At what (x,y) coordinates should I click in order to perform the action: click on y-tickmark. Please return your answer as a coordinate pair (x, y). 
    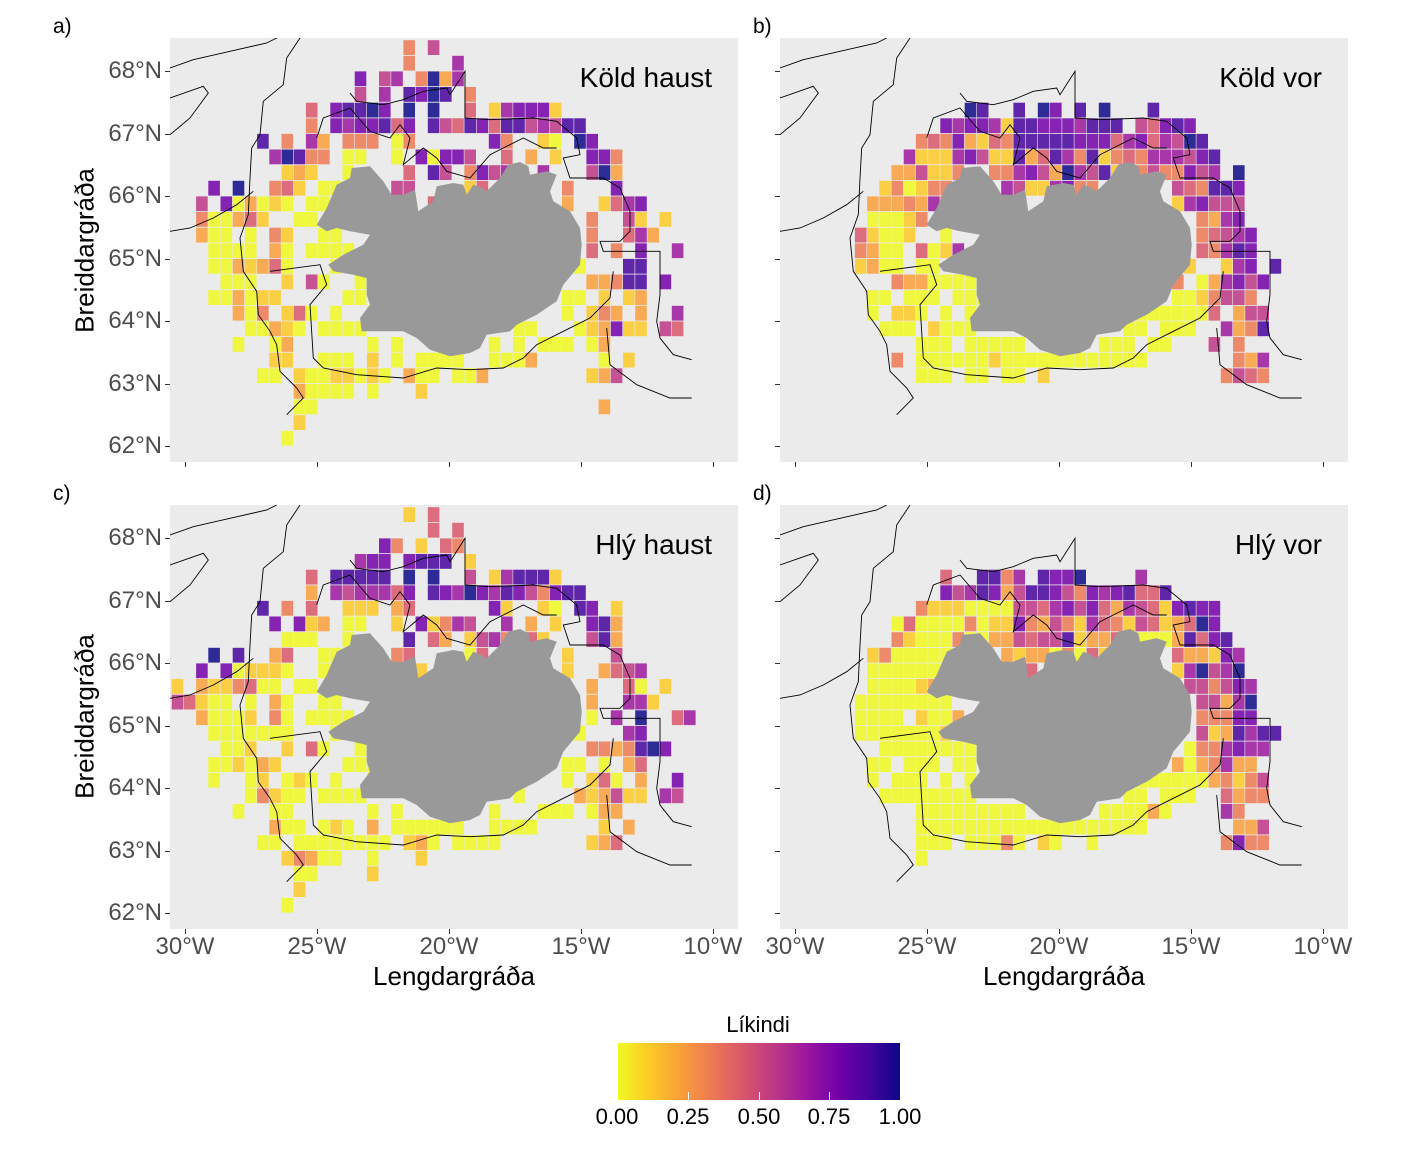
    Looking at the image, I should click on (777, 259).